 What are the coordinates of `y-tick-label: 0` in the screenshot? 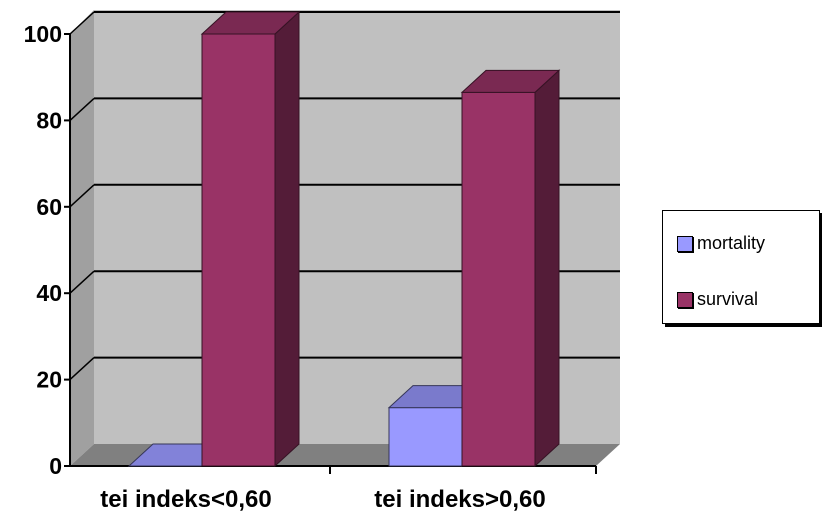 It's located at (55, 466).